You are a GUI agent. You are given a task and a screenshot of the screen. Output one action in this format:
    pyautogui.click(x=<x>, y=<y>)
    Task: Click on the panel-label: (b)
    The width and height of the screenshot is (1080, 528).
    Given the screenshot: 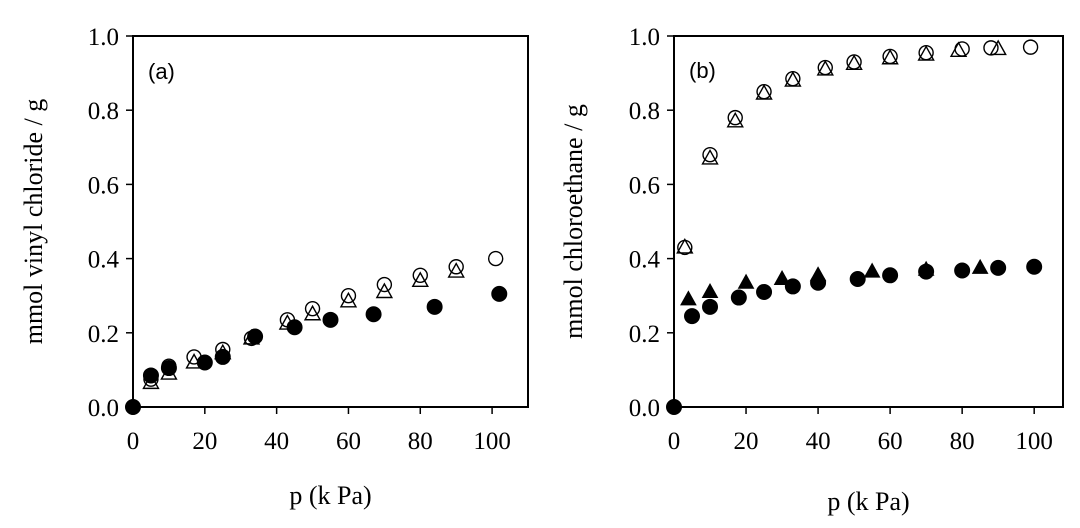 What is the action you would take?
    pyautogui.click(x=702, y=70)
    